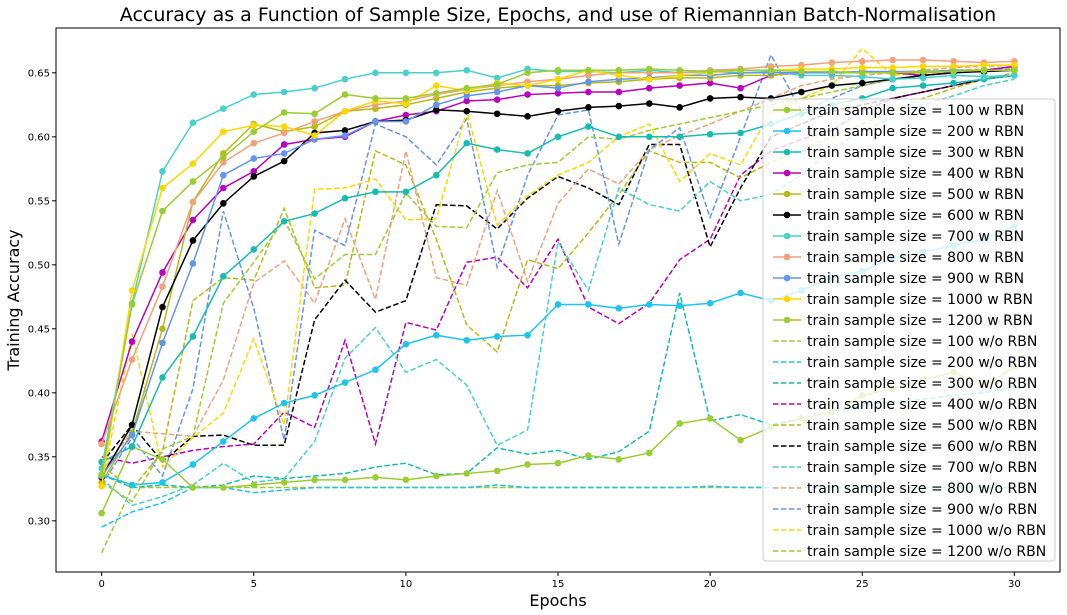  Describe the element at coordinates (915, 174) in the screenshot. I see `legend-label: train sample size = 400 w RBN` at that location.